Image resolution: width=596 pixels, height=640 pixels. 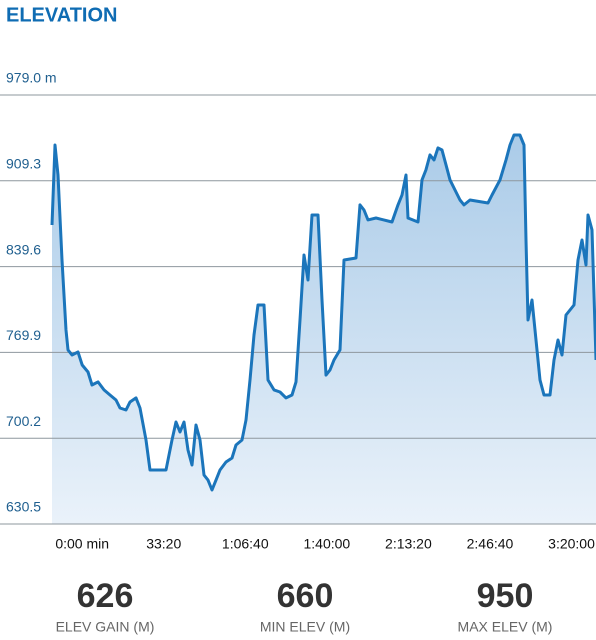 What do you see at coordinates (408, 544) in the screenshot?
I see `x-tick-label: 2:13:20` at bounding box center [408, 544].